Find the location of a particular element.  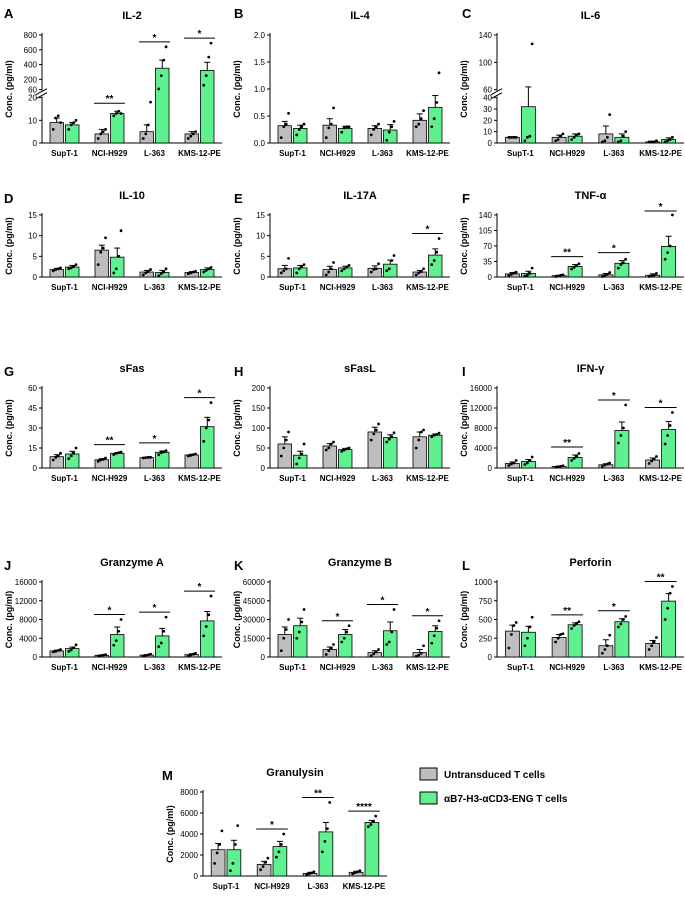

y-tick-label: 140 is located at coordinates (486, 215).